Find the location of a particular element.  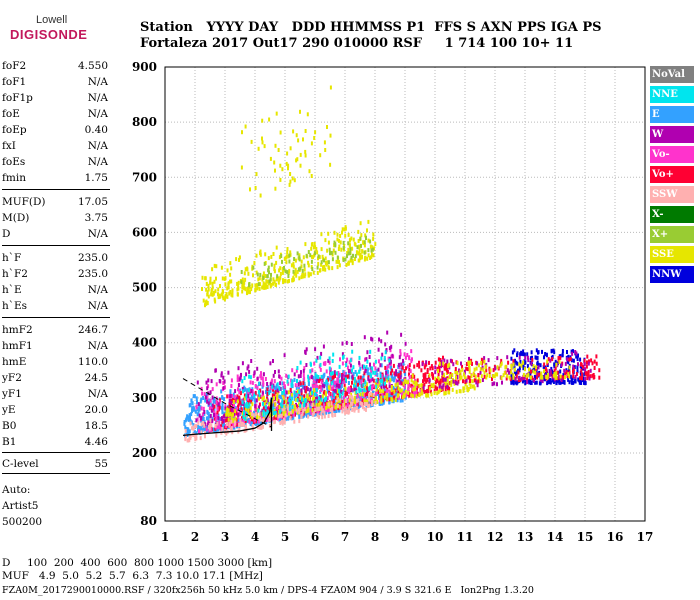

x-tick-label: 17 is located at coordinates (645, 537).